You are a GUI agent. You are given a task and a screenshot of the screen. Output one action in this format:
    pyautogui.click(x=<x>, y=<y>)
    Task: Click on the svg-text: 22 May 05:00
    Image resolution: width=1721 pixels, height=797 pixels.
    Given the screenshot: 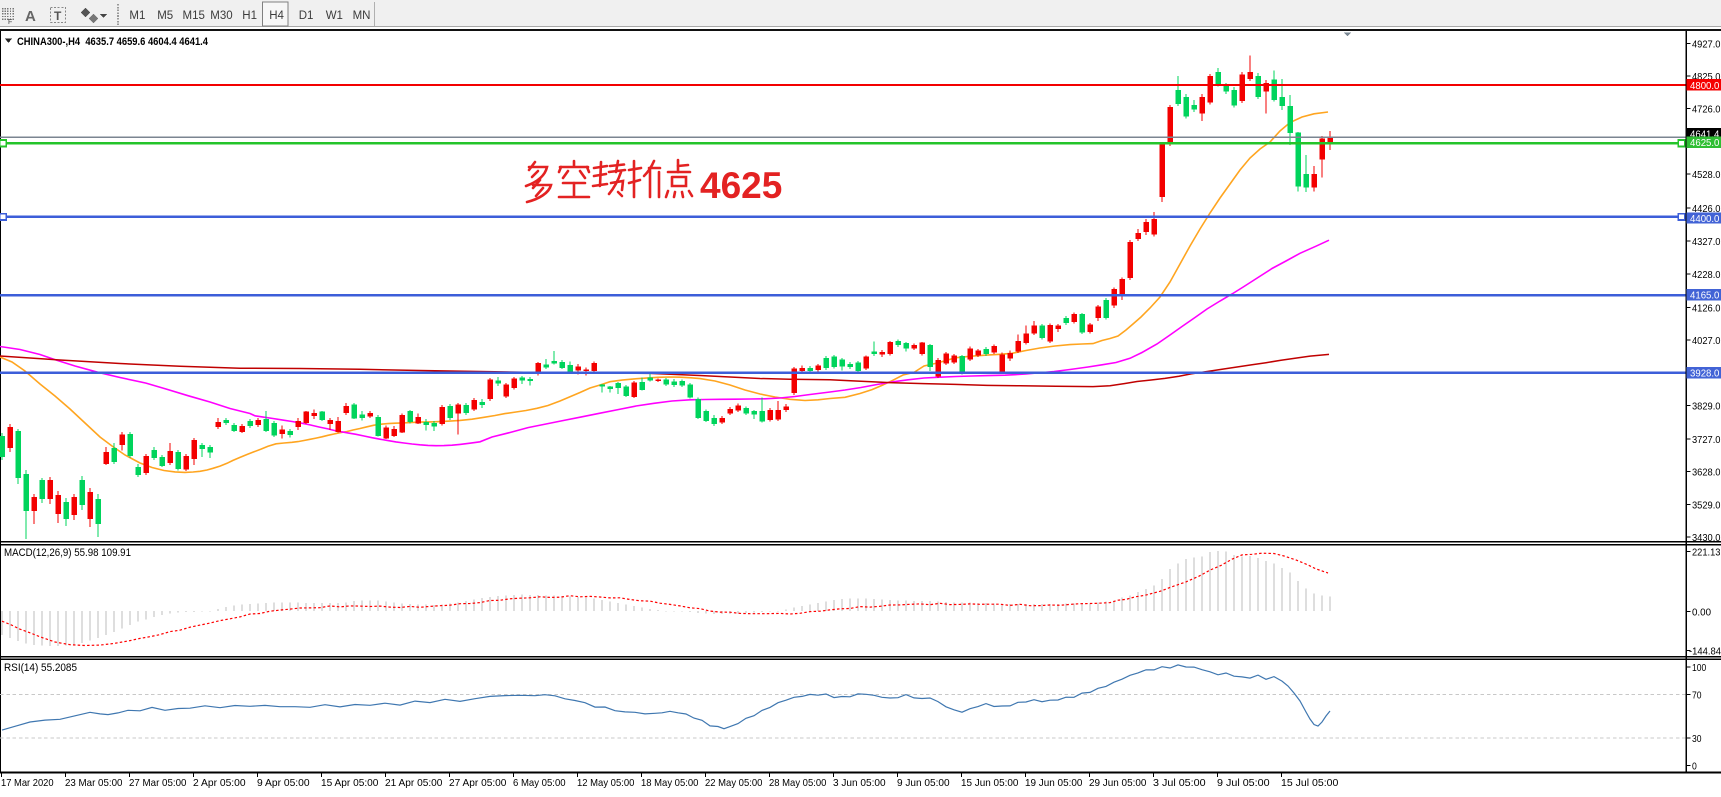 What is the action you would take?
    pyautogui.click(x=734, y=783)
    